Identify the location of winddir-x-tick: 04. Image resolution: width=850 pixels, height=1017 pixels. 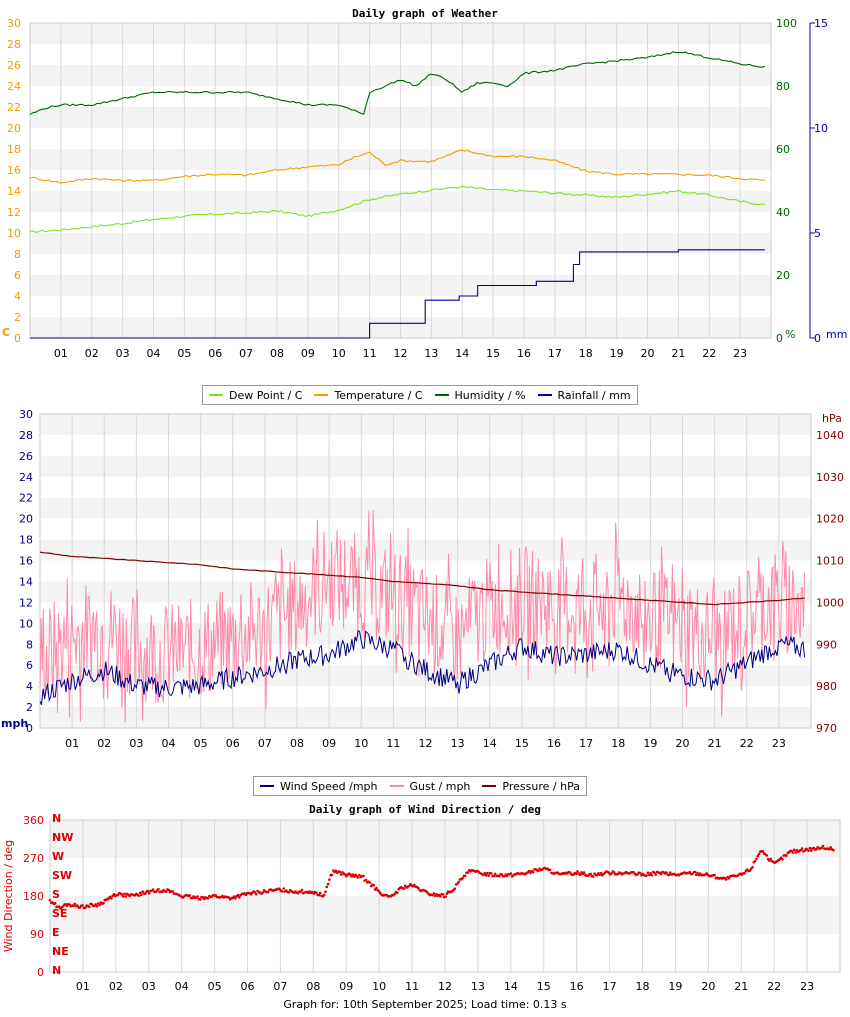
(182, 986).